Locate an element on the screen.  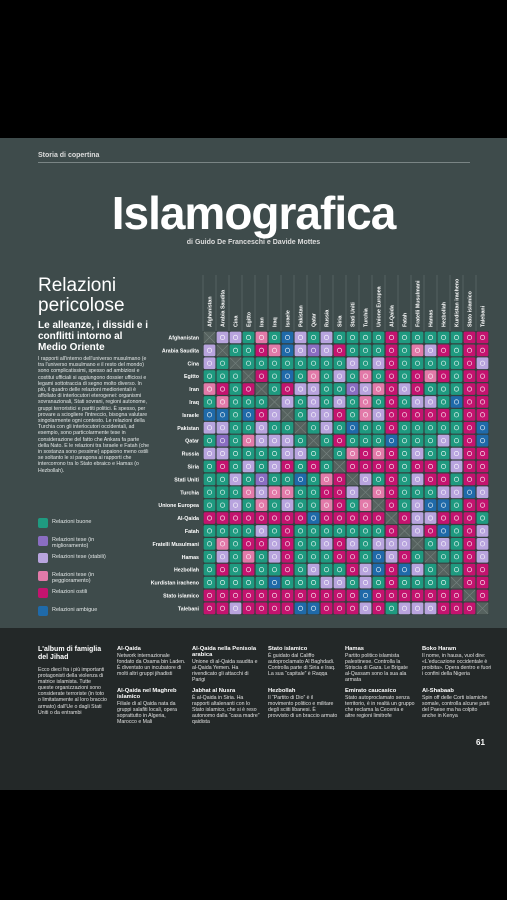
row-label: Qatar is located at coordinates (192, 442).